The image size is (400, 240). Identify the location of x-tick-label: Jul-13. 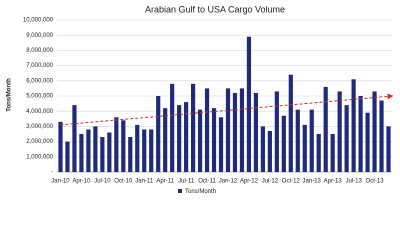
(353, 182).